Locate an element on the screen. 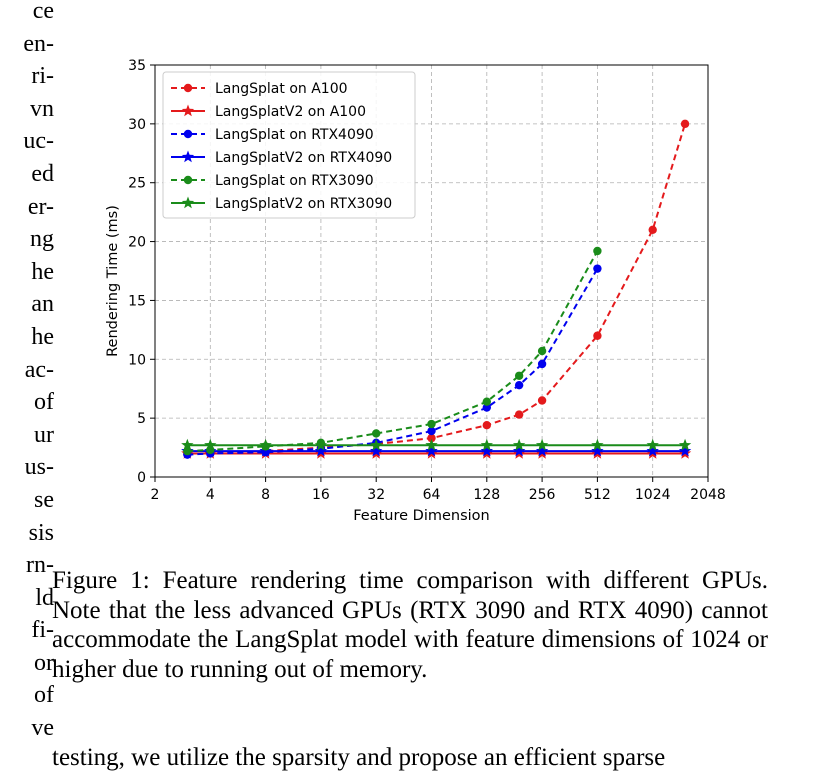 This screenshot has height=773, width=821. y-tick-label: 15 is located at coordinates (137, 301).